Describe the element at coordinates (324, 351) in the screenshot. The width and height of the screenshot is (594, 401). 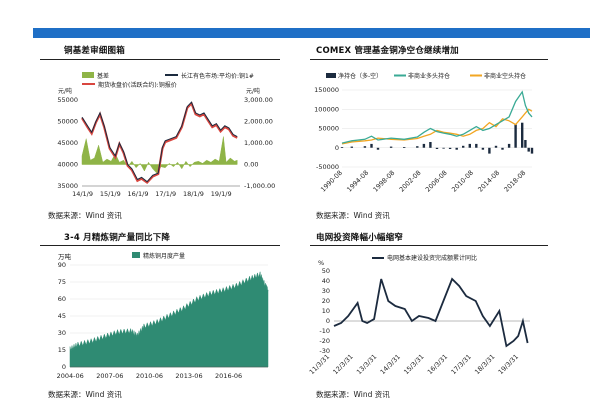
I see `y-tick-label: -30` at that location.